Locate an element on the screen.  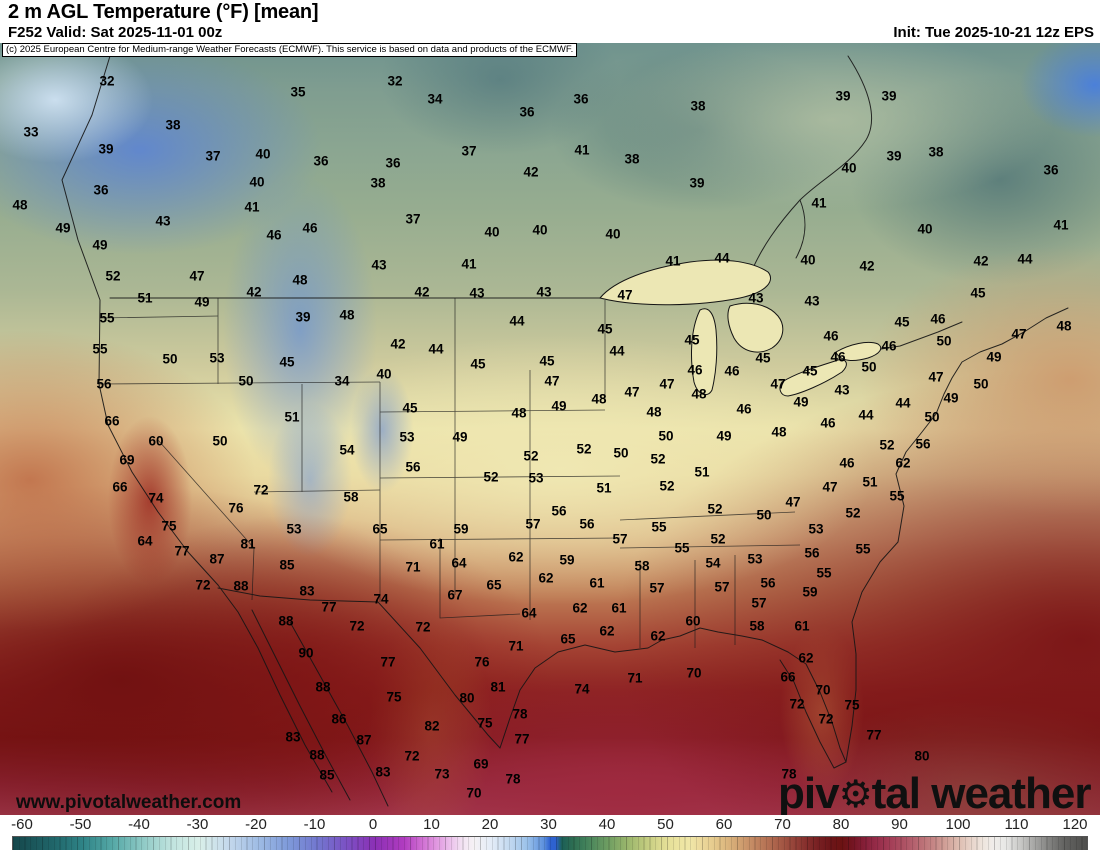
brand-text-left: piv is located at coordinates (809, 793).